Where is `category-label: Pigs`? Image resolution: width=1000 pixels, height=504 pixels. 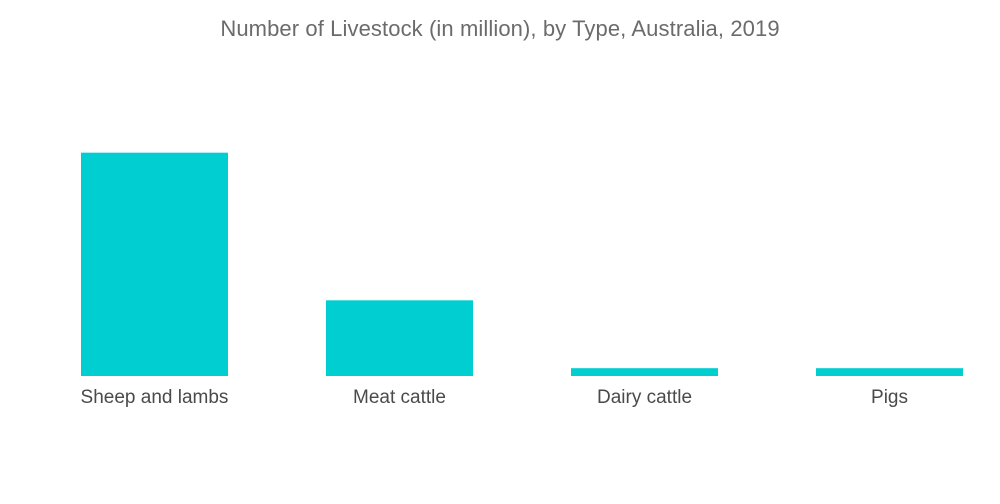
category-label: Pigs is located at coordinates (889, 397).